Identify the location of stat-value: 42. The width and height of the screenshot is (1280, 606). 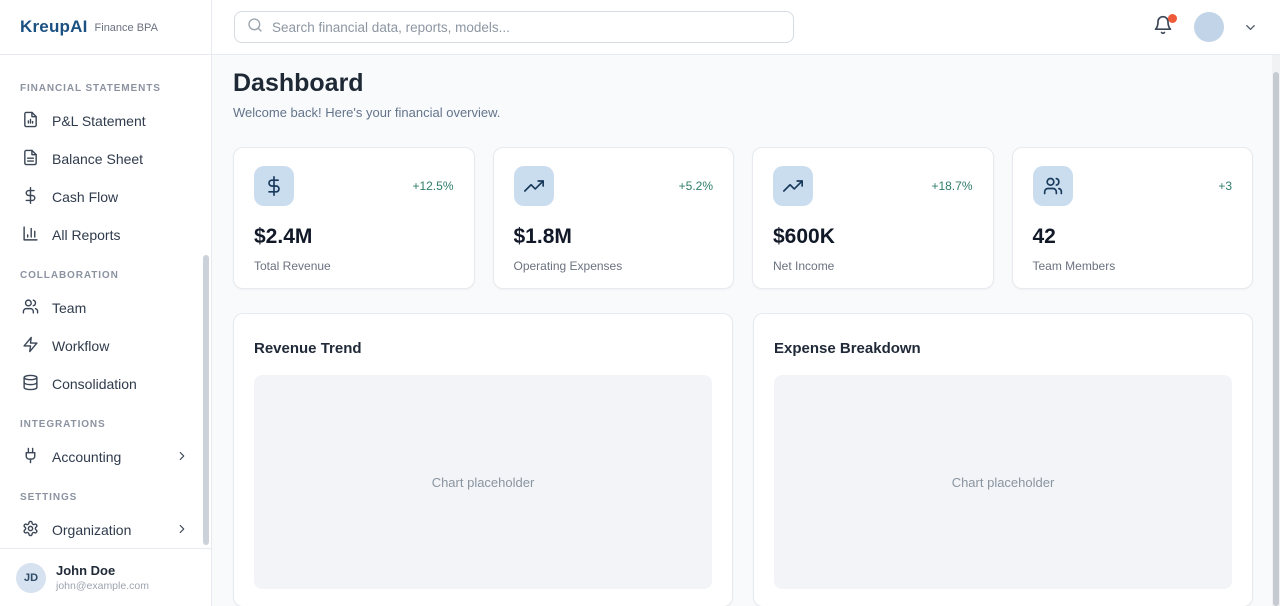
(1044, 236).